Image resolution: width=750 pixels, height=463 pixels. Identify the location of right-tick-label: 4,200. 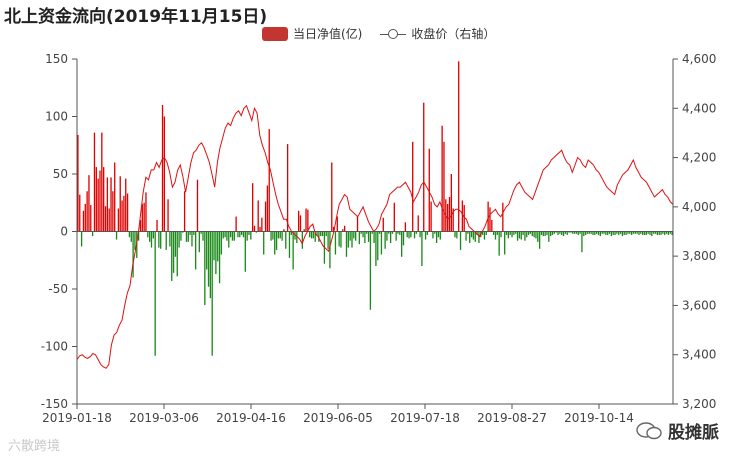
(699, 158).